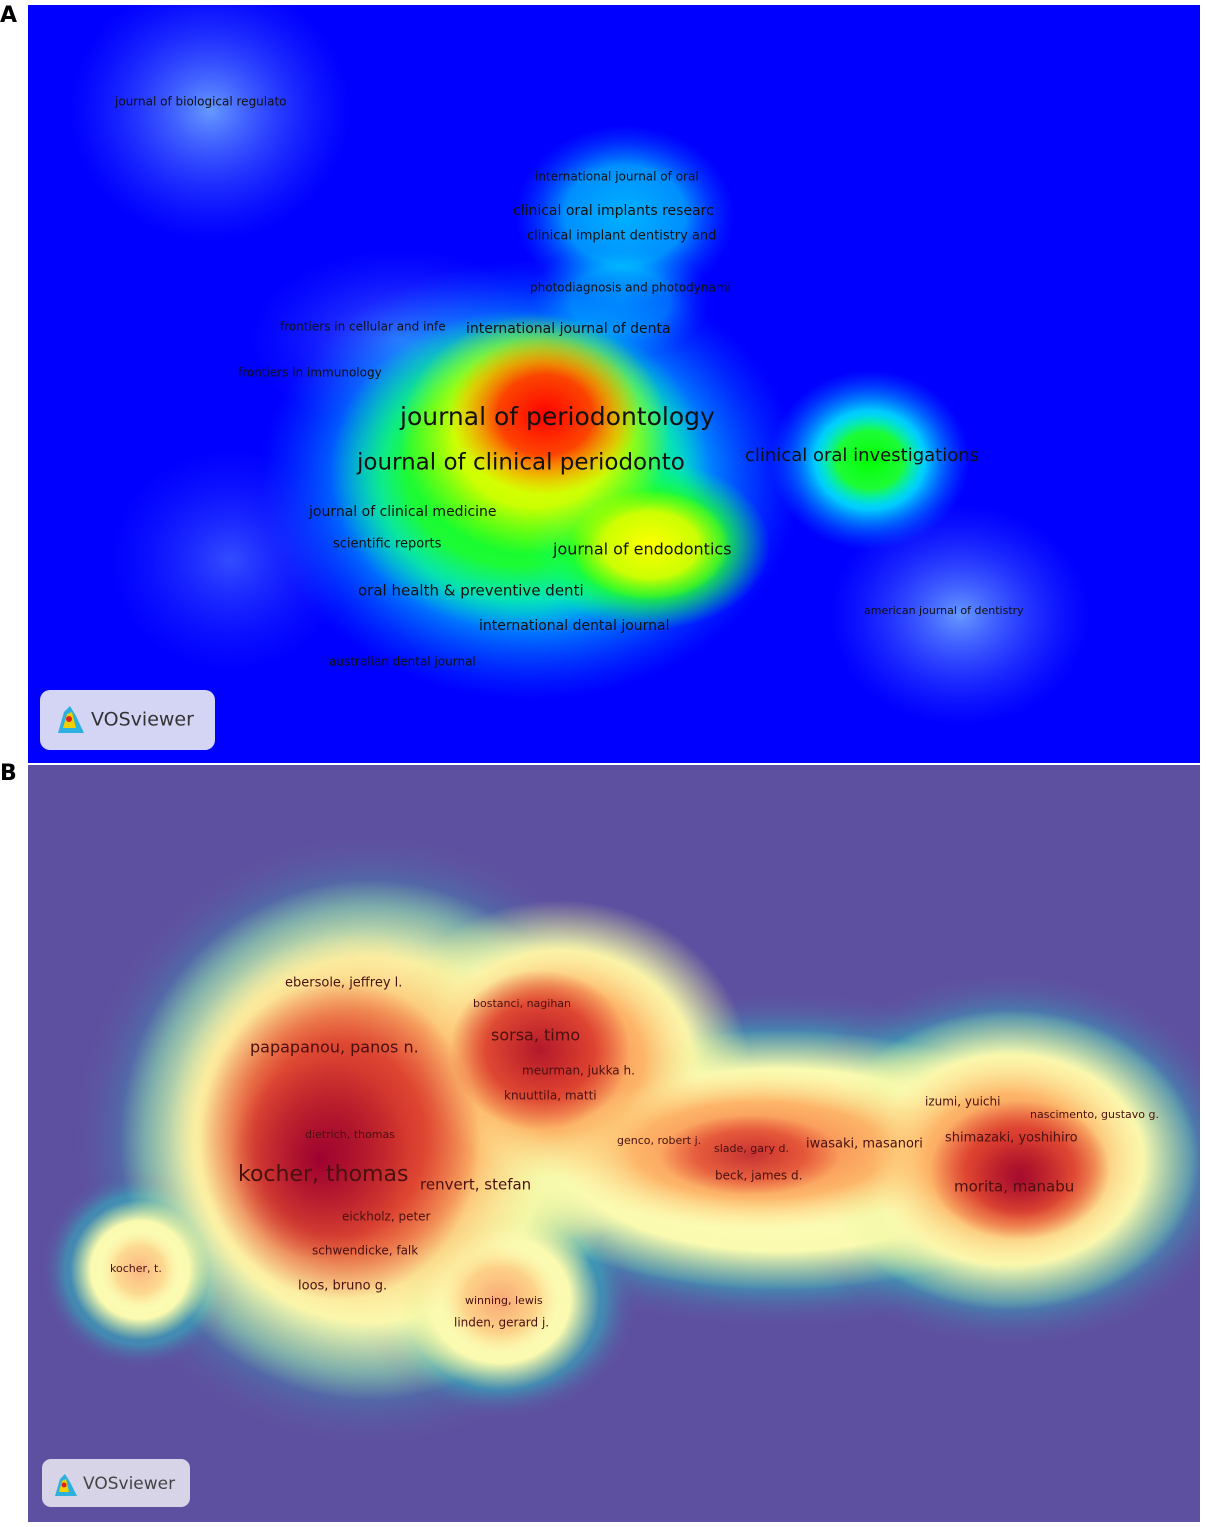 Image resolution: width=1206 pixels, height=1527 pixels. What do you see at coordinates (504, 1300) in the screenshot?
I see `node-label: winning, lewis` at bounding box center [504, 1300].